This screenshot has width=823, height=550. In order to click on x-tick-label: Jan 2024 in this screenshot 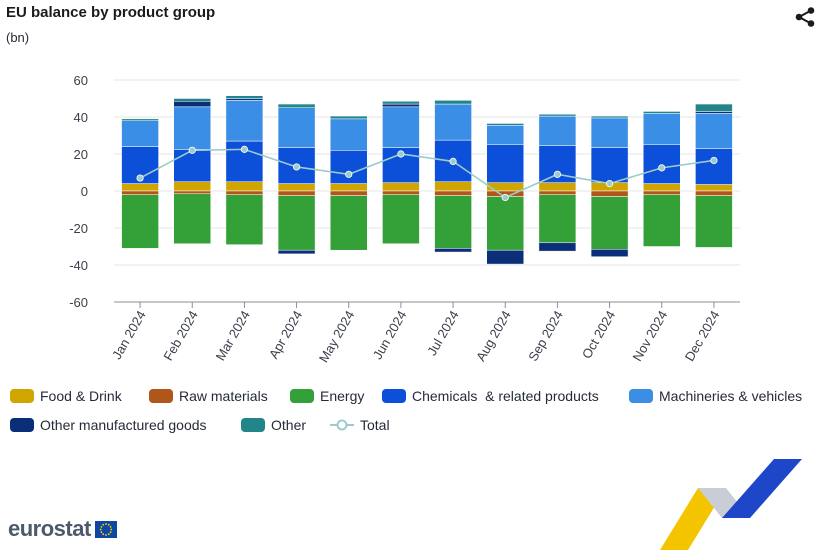, I will do `click(129, 335)`.